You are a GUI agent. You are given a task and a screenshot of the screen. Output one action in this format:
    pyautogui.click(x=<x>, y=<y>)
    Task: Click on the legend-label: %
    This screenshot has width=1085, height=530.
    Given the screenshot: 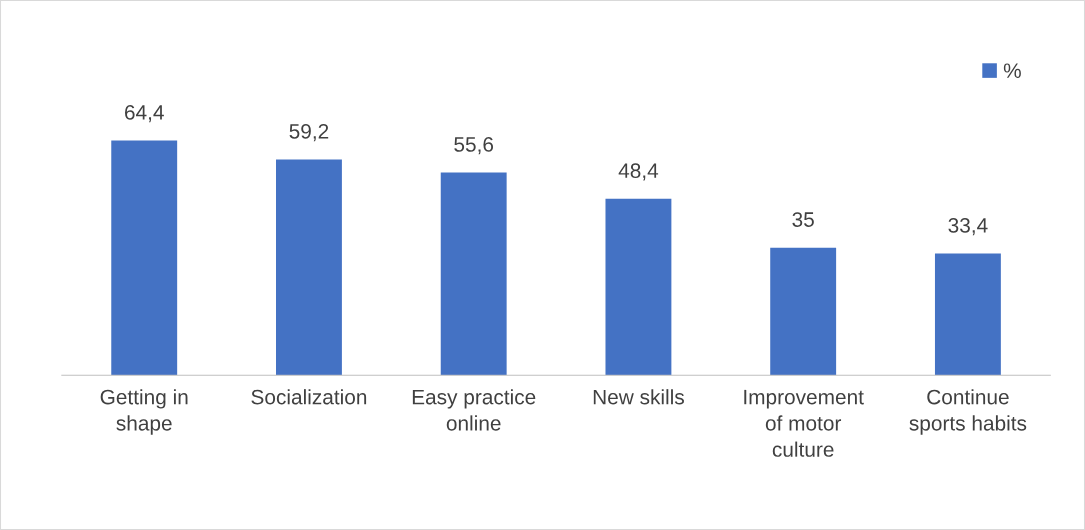 What is the action you would take?
    pyautogui.click(x=1012, y=70)
    